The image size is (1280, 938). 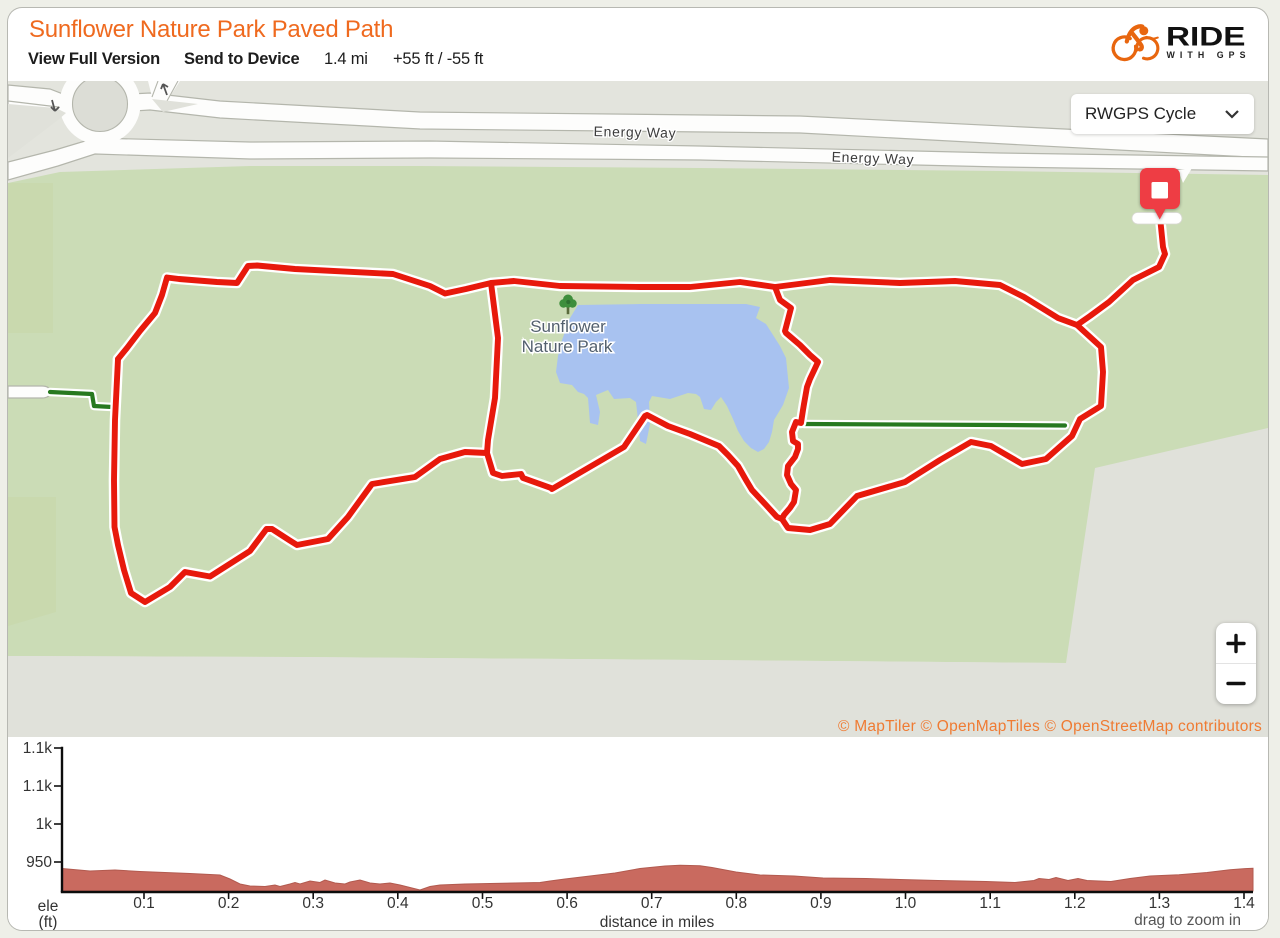 I want to click on svg-text: 1.1, so click(x=990, y=903).